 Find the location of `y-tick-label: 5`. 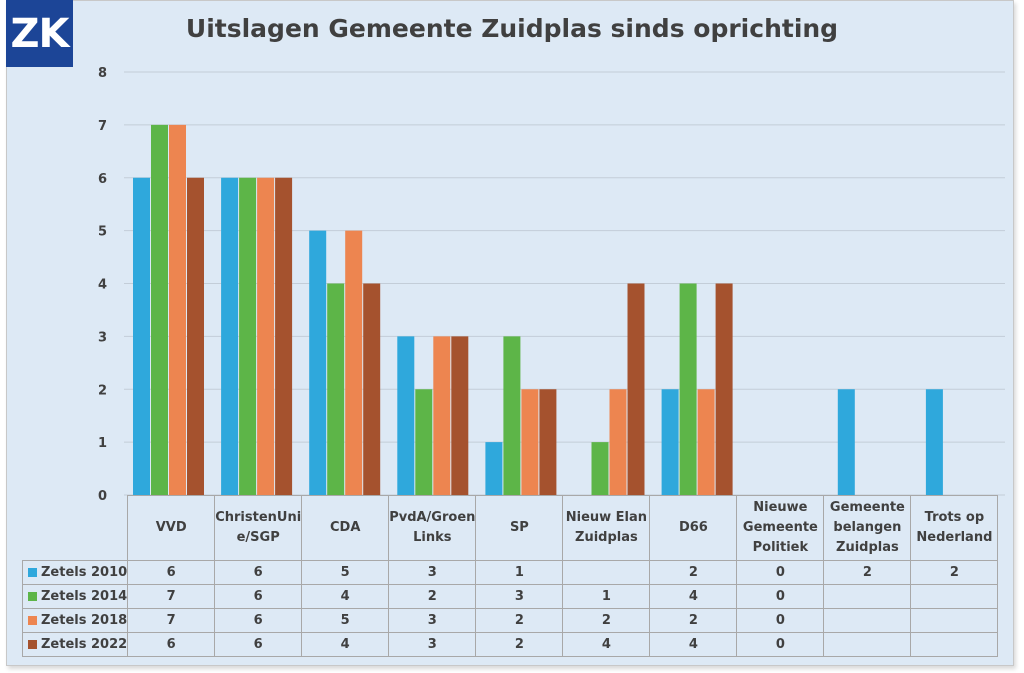

y-tick-label: 5 is located at coordinates (102, 232).